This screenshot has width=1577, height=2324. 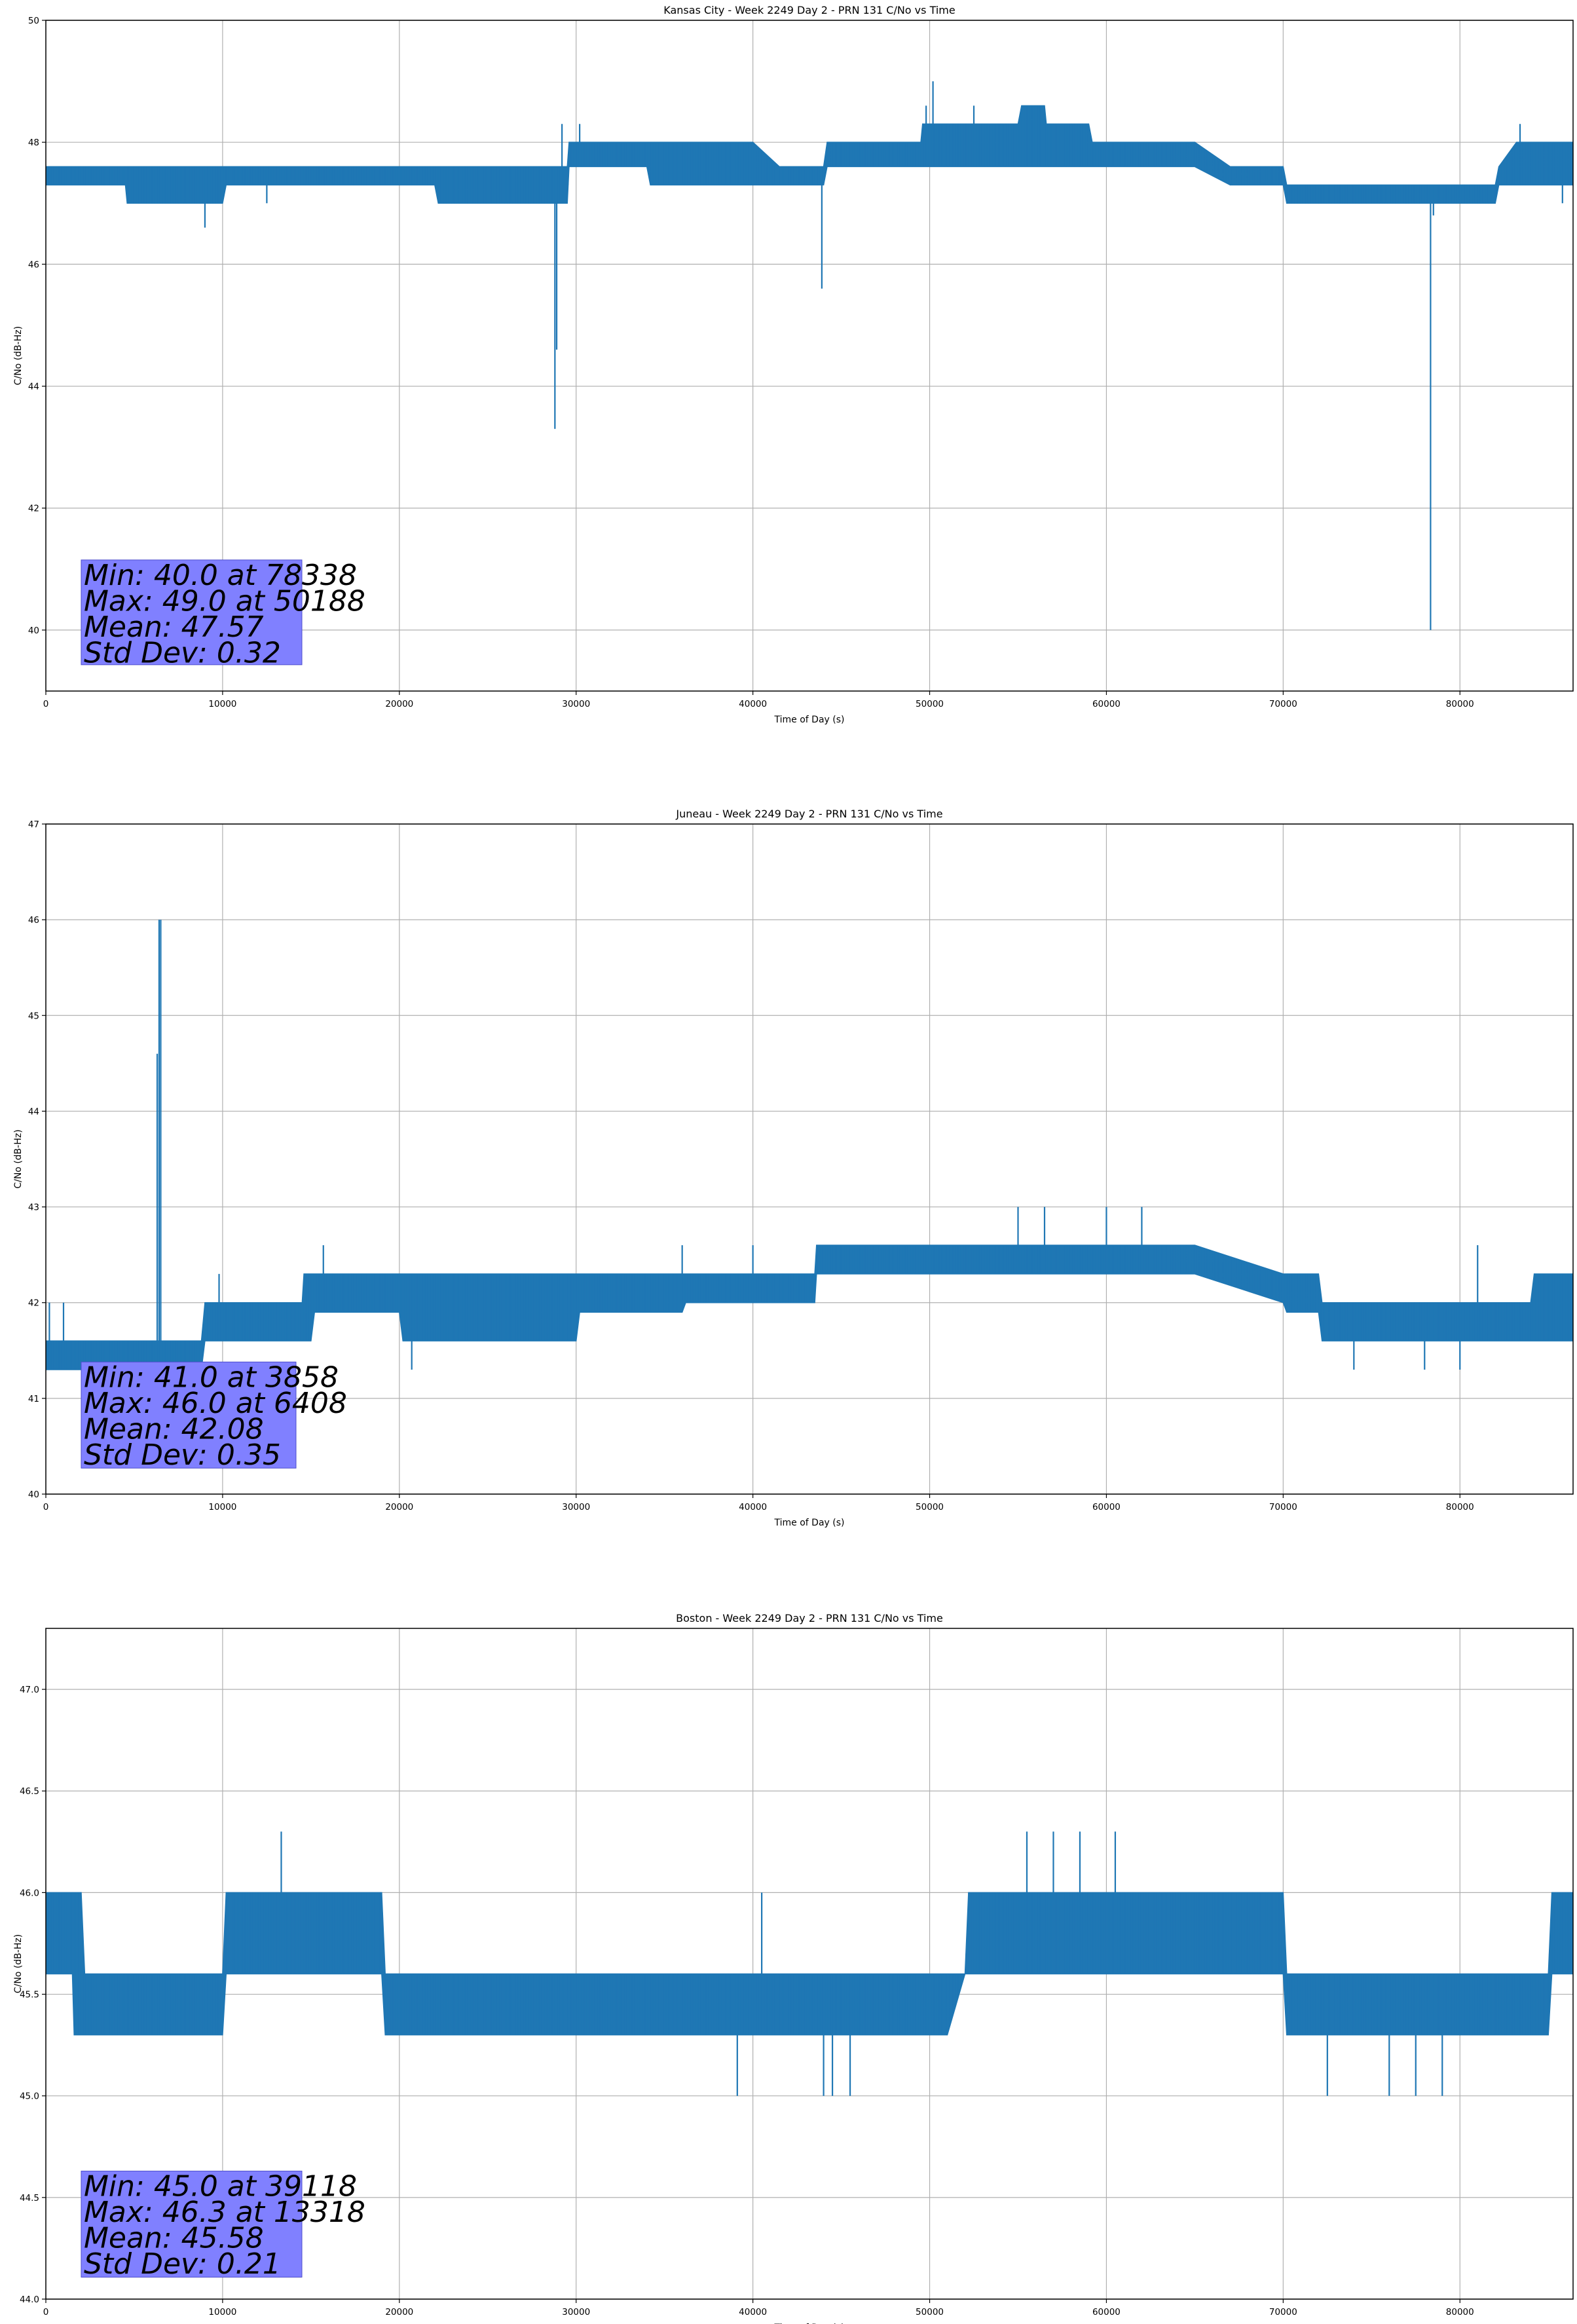 I want to click on data-series, so click(x=809, y=1963).